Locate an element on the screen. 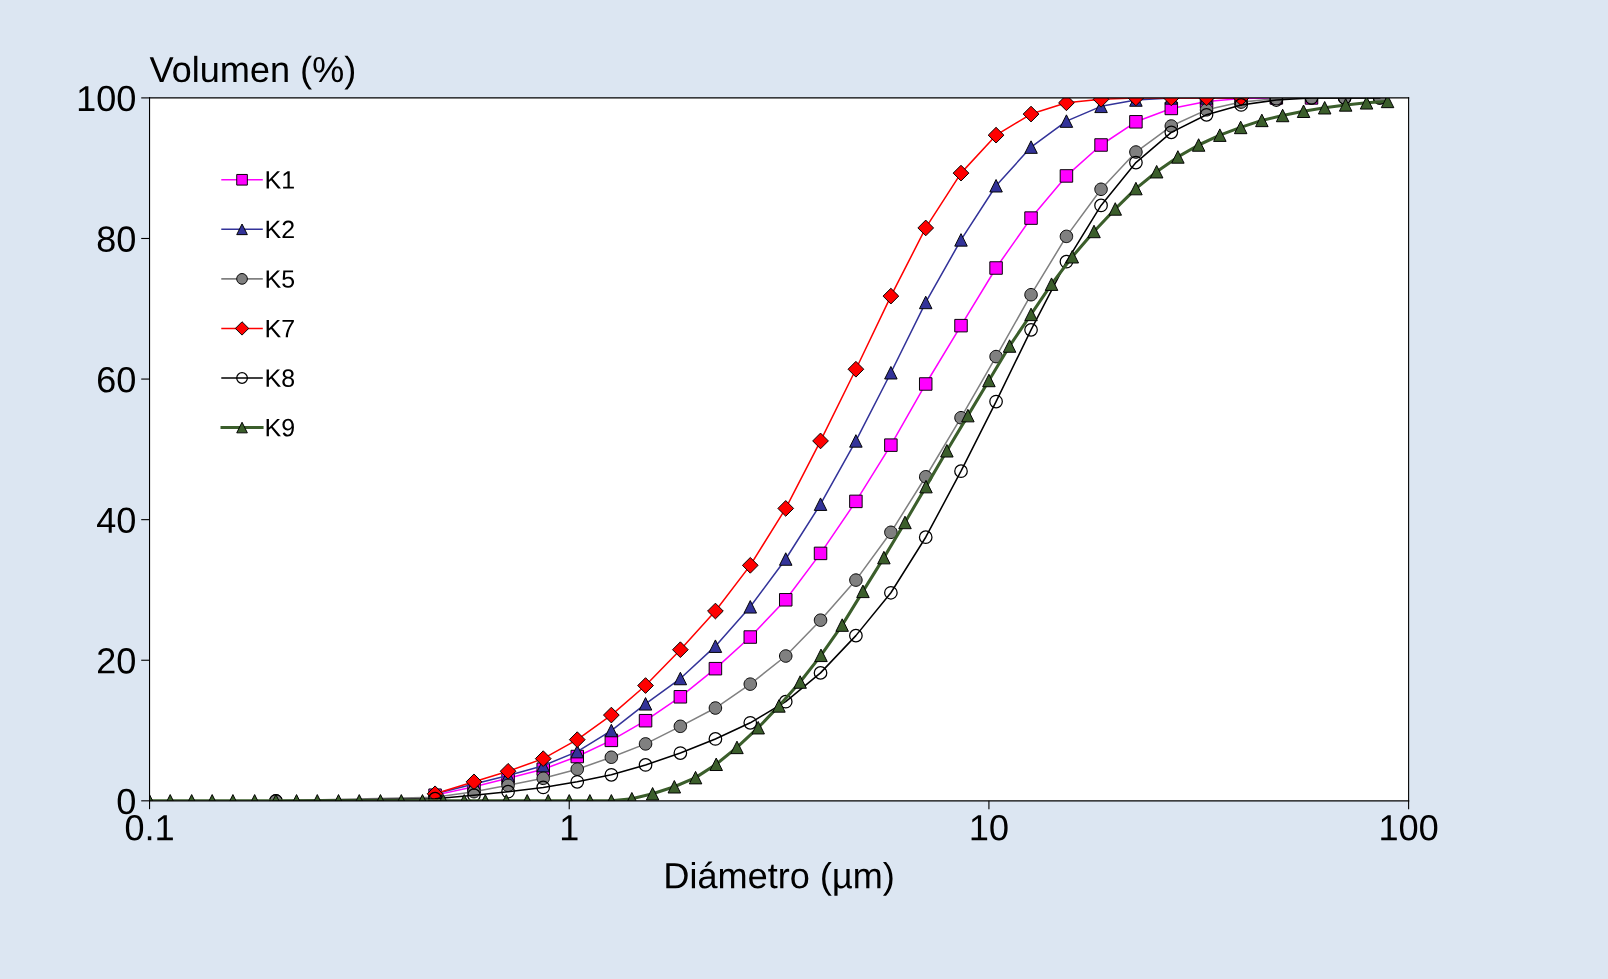  y-tick-label: 0 is located at coordinates (126, 801).